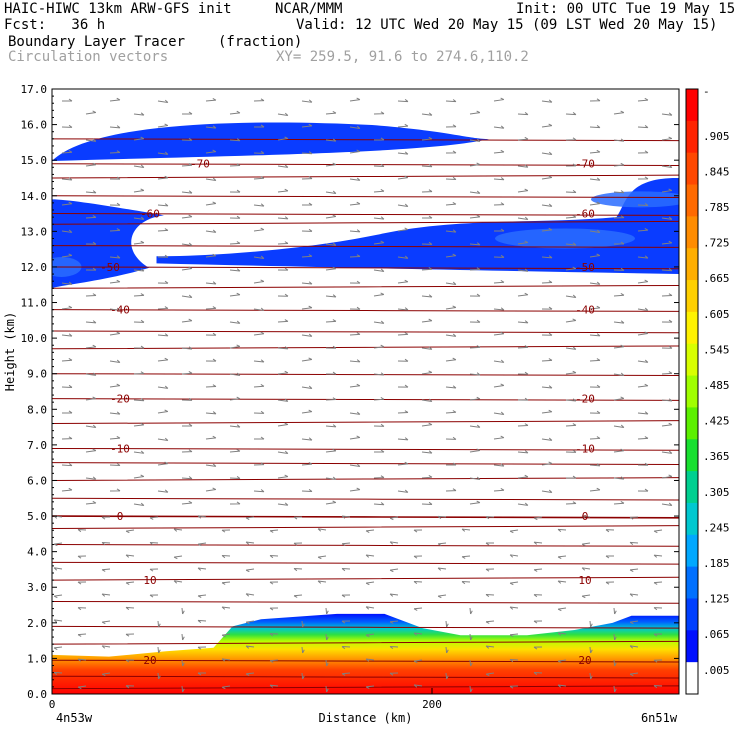 Image resolution: width=740 pixels, height=740 pixels. I want to click on colorbar-segment, so click(692, 169).